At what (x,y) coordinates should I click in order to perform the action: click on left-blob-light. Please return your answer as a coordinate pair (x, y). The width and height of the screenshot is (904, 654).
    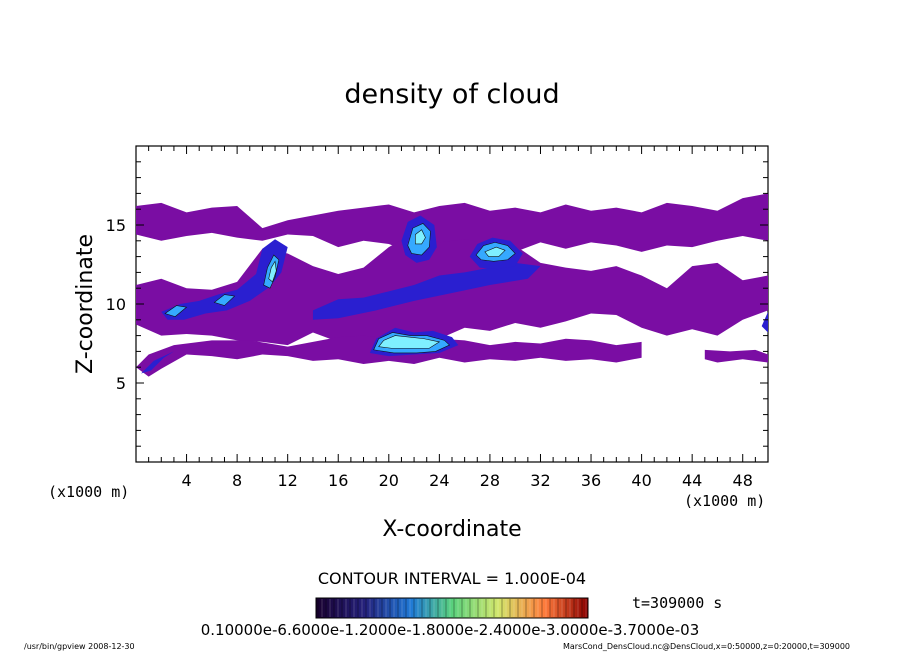
    Looking at the image, I should click on (272, 271).